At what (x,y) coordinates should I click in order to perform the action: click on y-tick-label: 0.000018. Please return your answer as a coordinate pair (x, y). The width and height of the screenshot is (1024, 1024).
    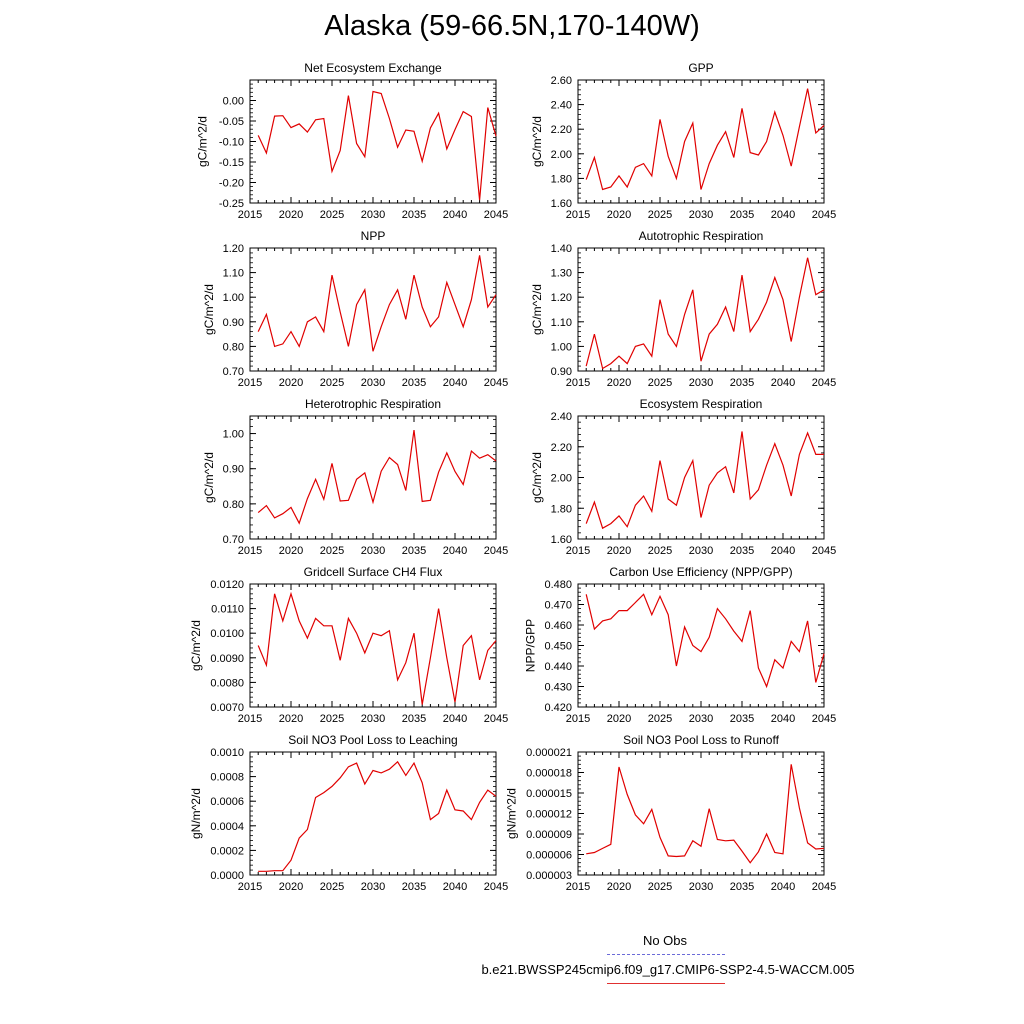
    Looking at the image, I should click on (549, 774).